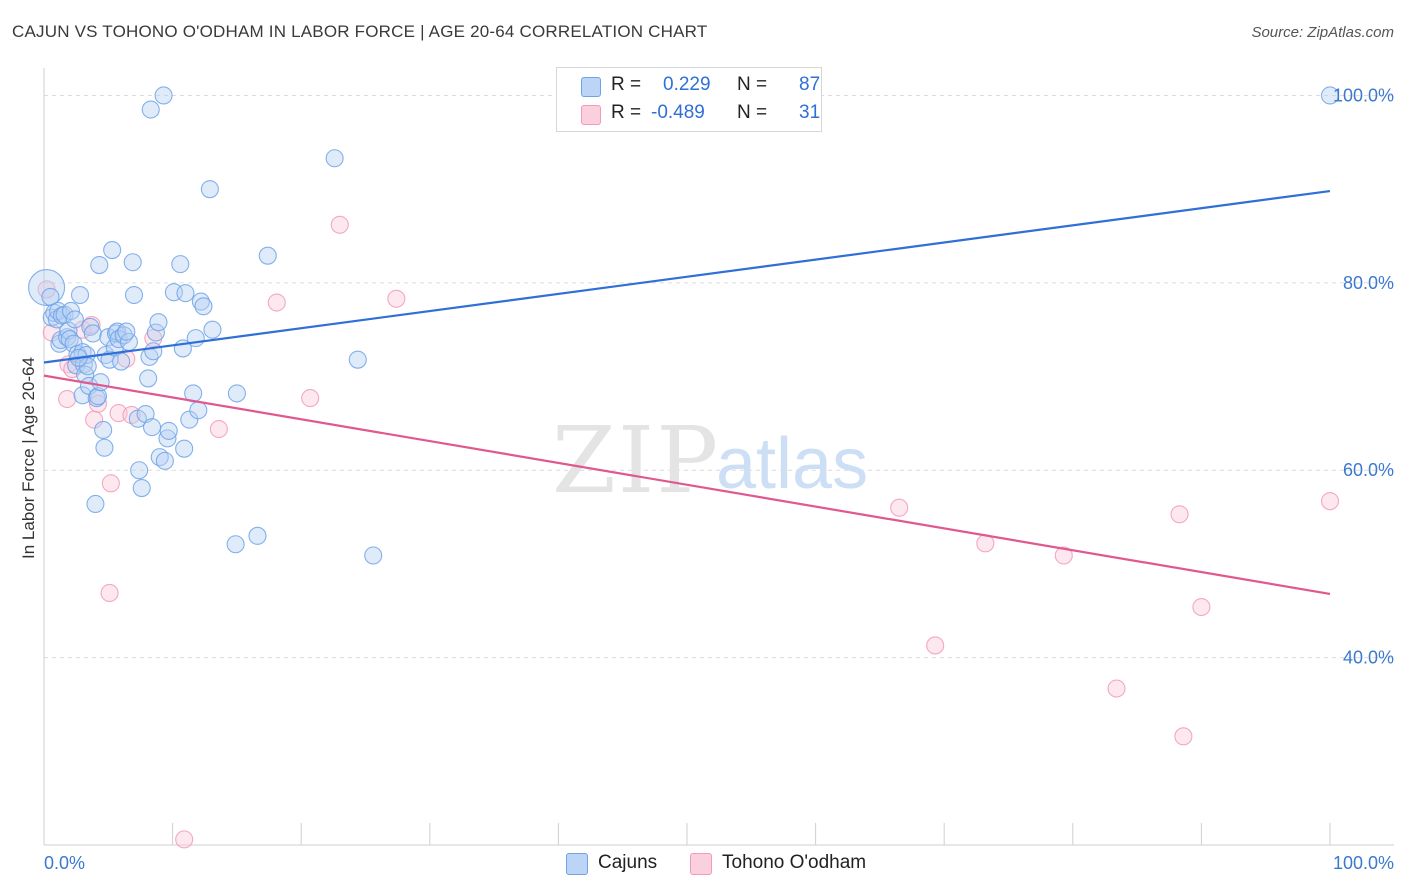 This screenshot has height=892, width=1406. I want to click on legend-swatch-cajuns, so click(591, 87).